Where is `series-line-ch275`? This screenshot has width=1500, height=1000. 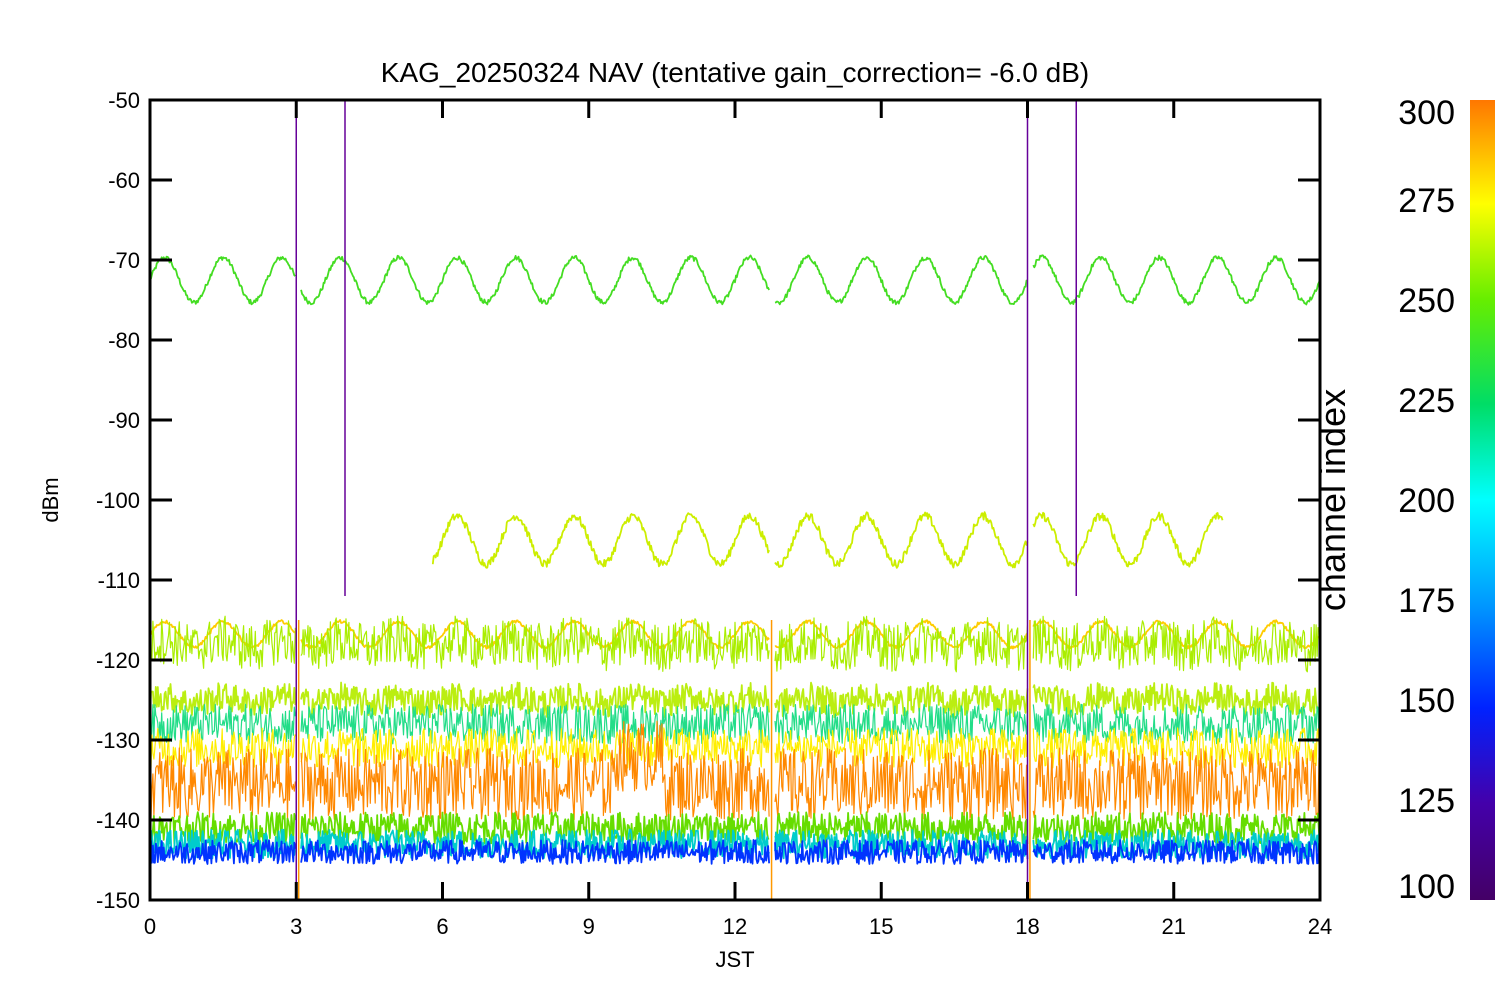 series-line-ch275 is located at coordinates (735, 634).